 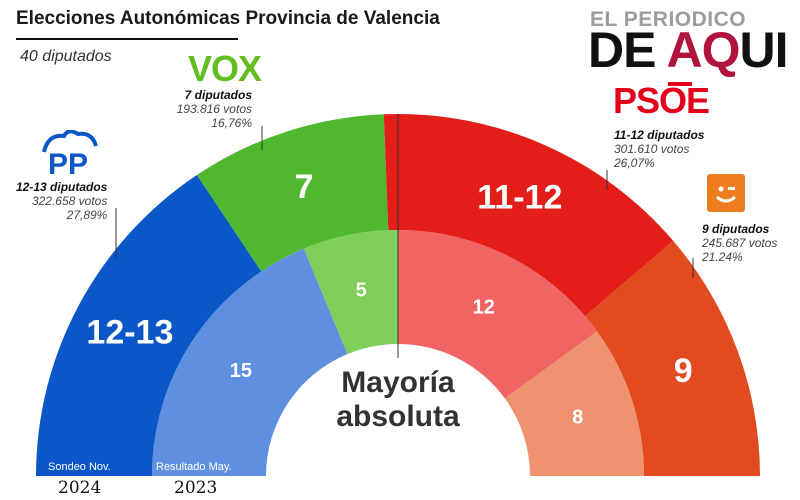 I want to click on psoe-logo-bar, so click(x=680, y=84).